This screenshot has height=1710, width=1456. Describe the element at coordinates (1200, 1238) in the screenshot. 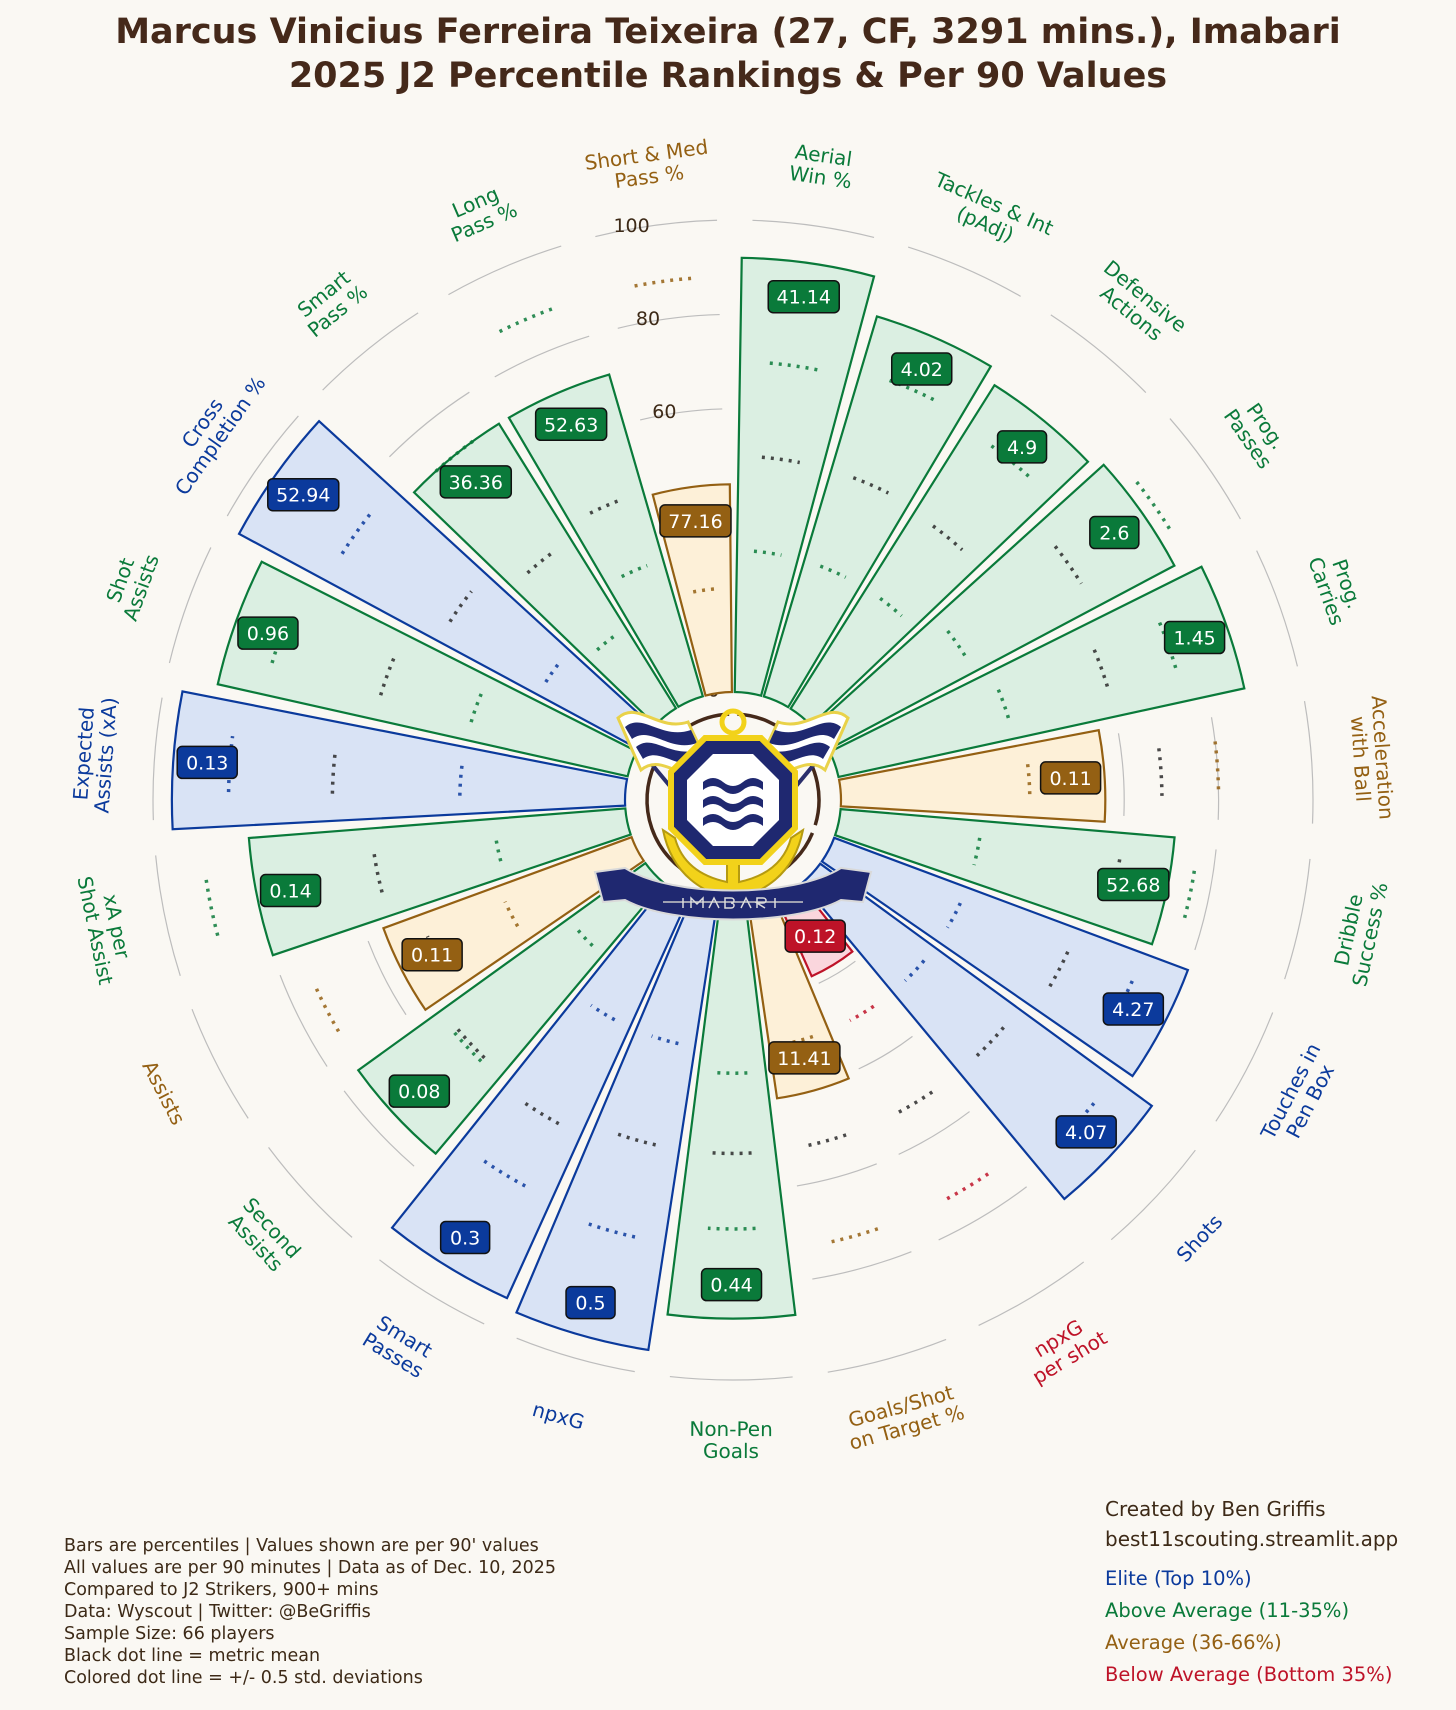

I see `metric-label: Shots` at that location.